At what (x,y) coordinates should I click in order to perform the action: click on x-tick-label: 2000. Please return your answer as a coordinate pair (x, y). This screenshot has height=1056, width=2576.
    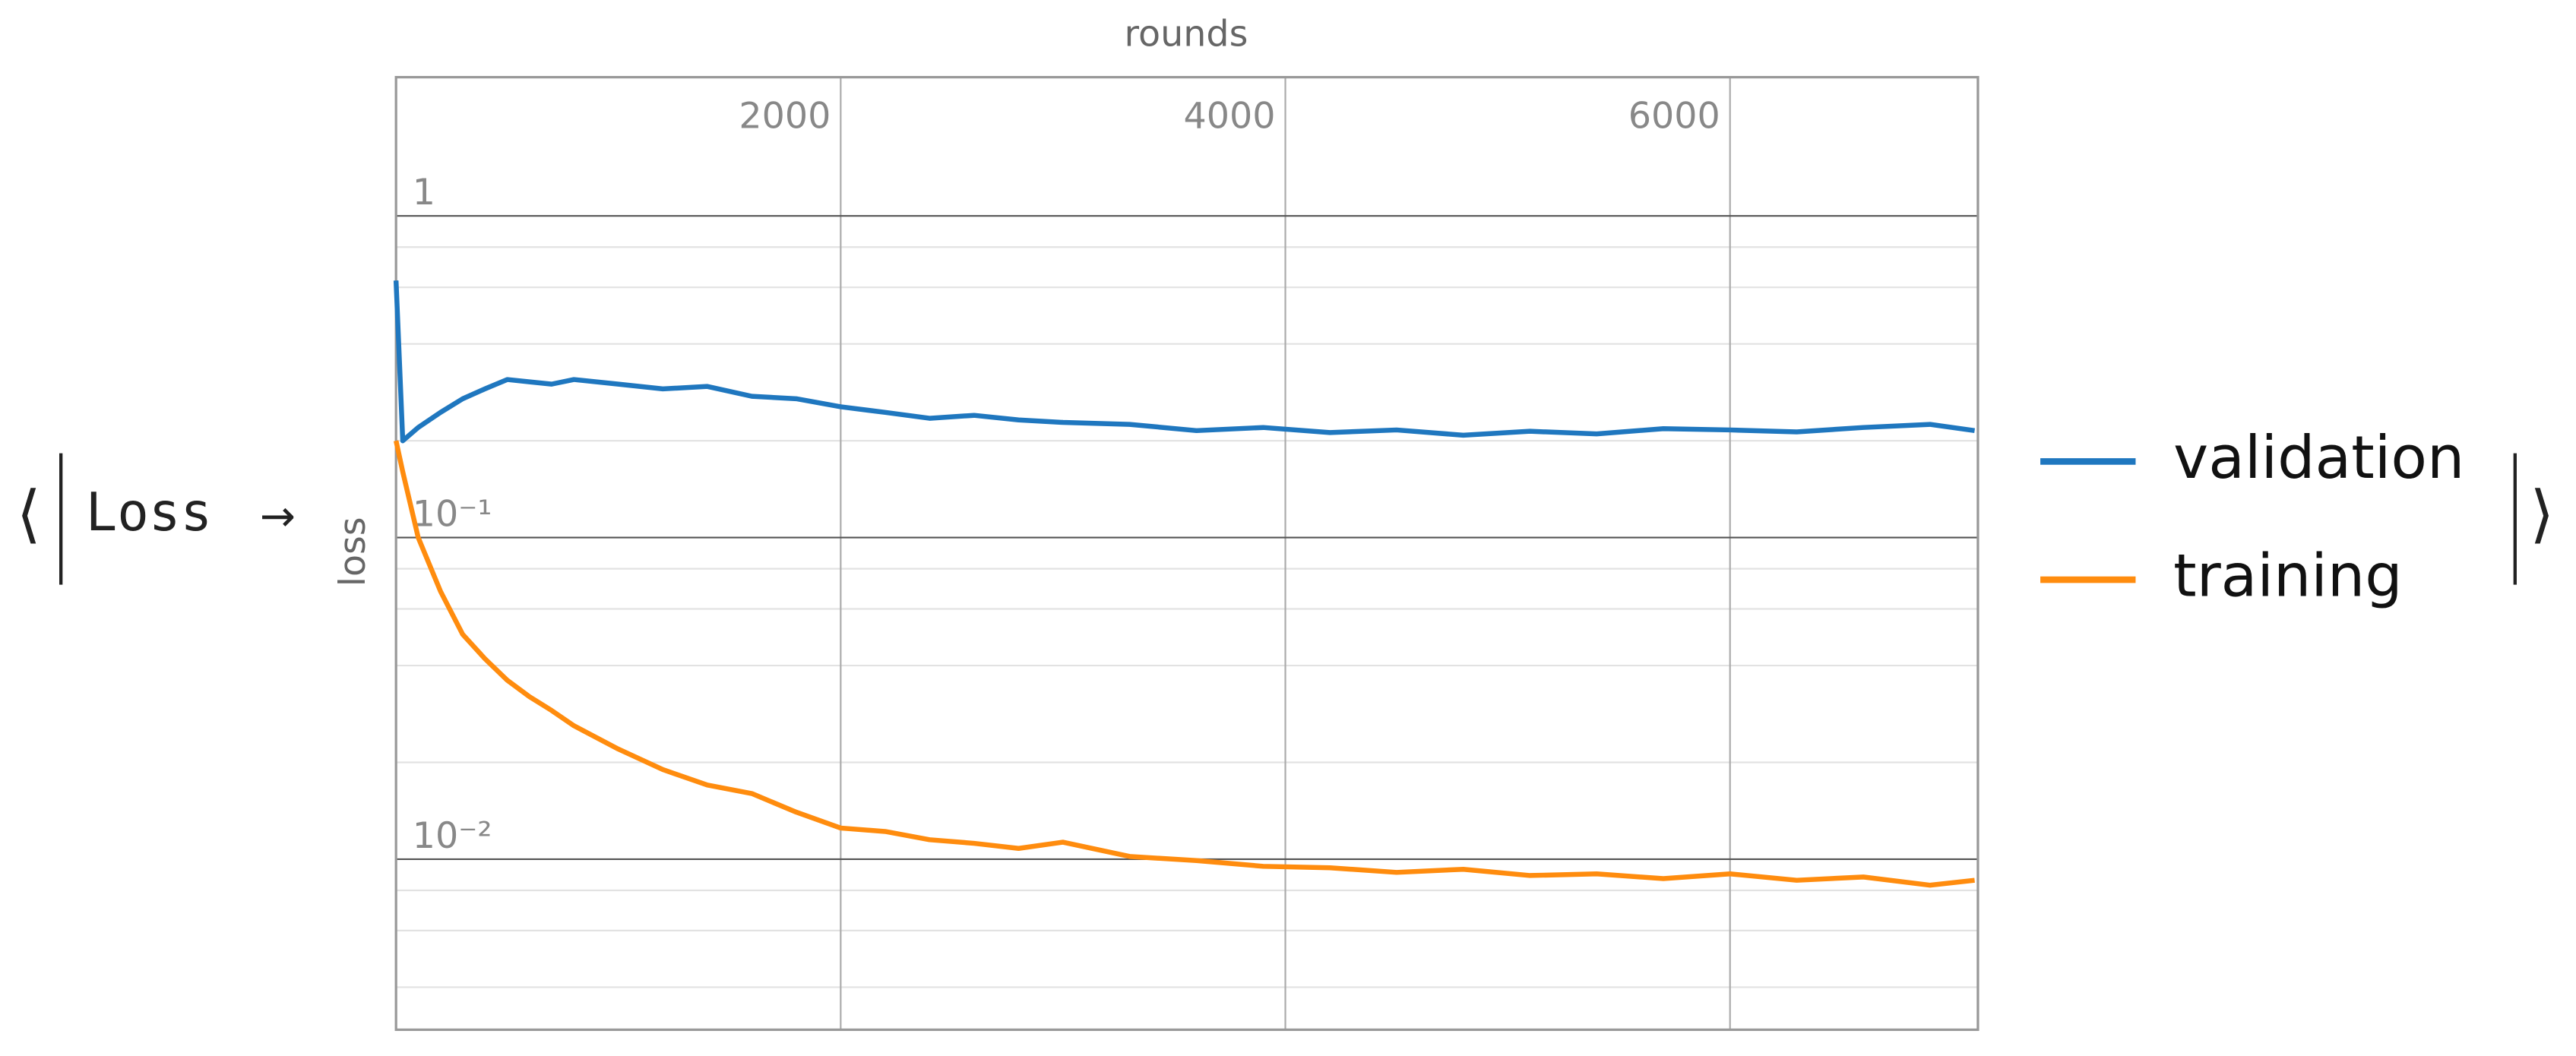
    Looking at the image, I should click on (785, 117).